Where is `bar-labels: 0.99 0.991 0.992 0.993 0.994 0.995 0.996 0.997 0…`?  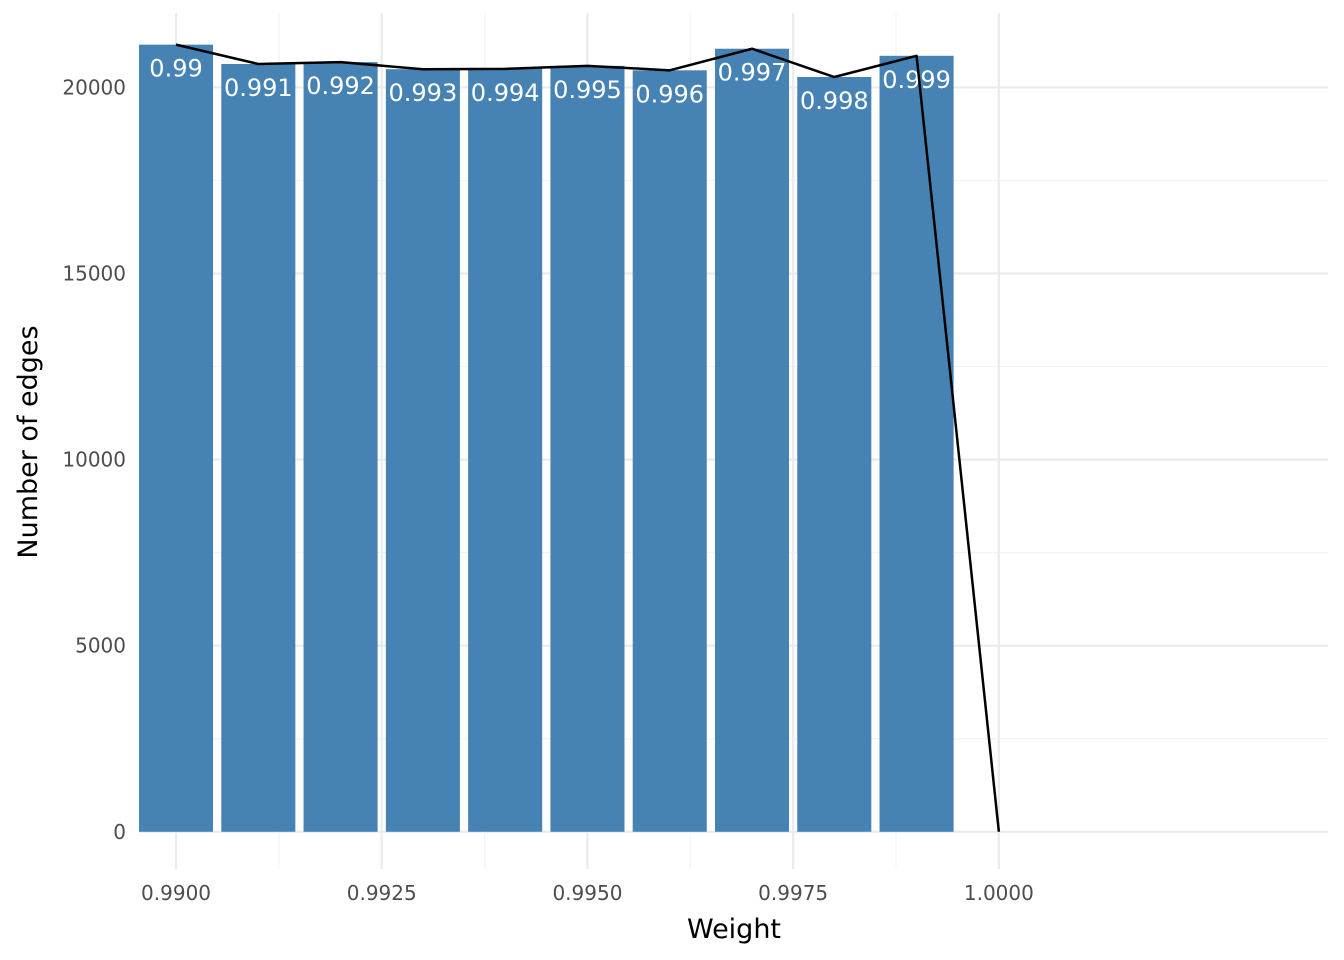 bar-labels: 0.99 0.991 0.992 0.993 0.994 0.995 0.996 0.997 0… is located at coordinates (550, 85).